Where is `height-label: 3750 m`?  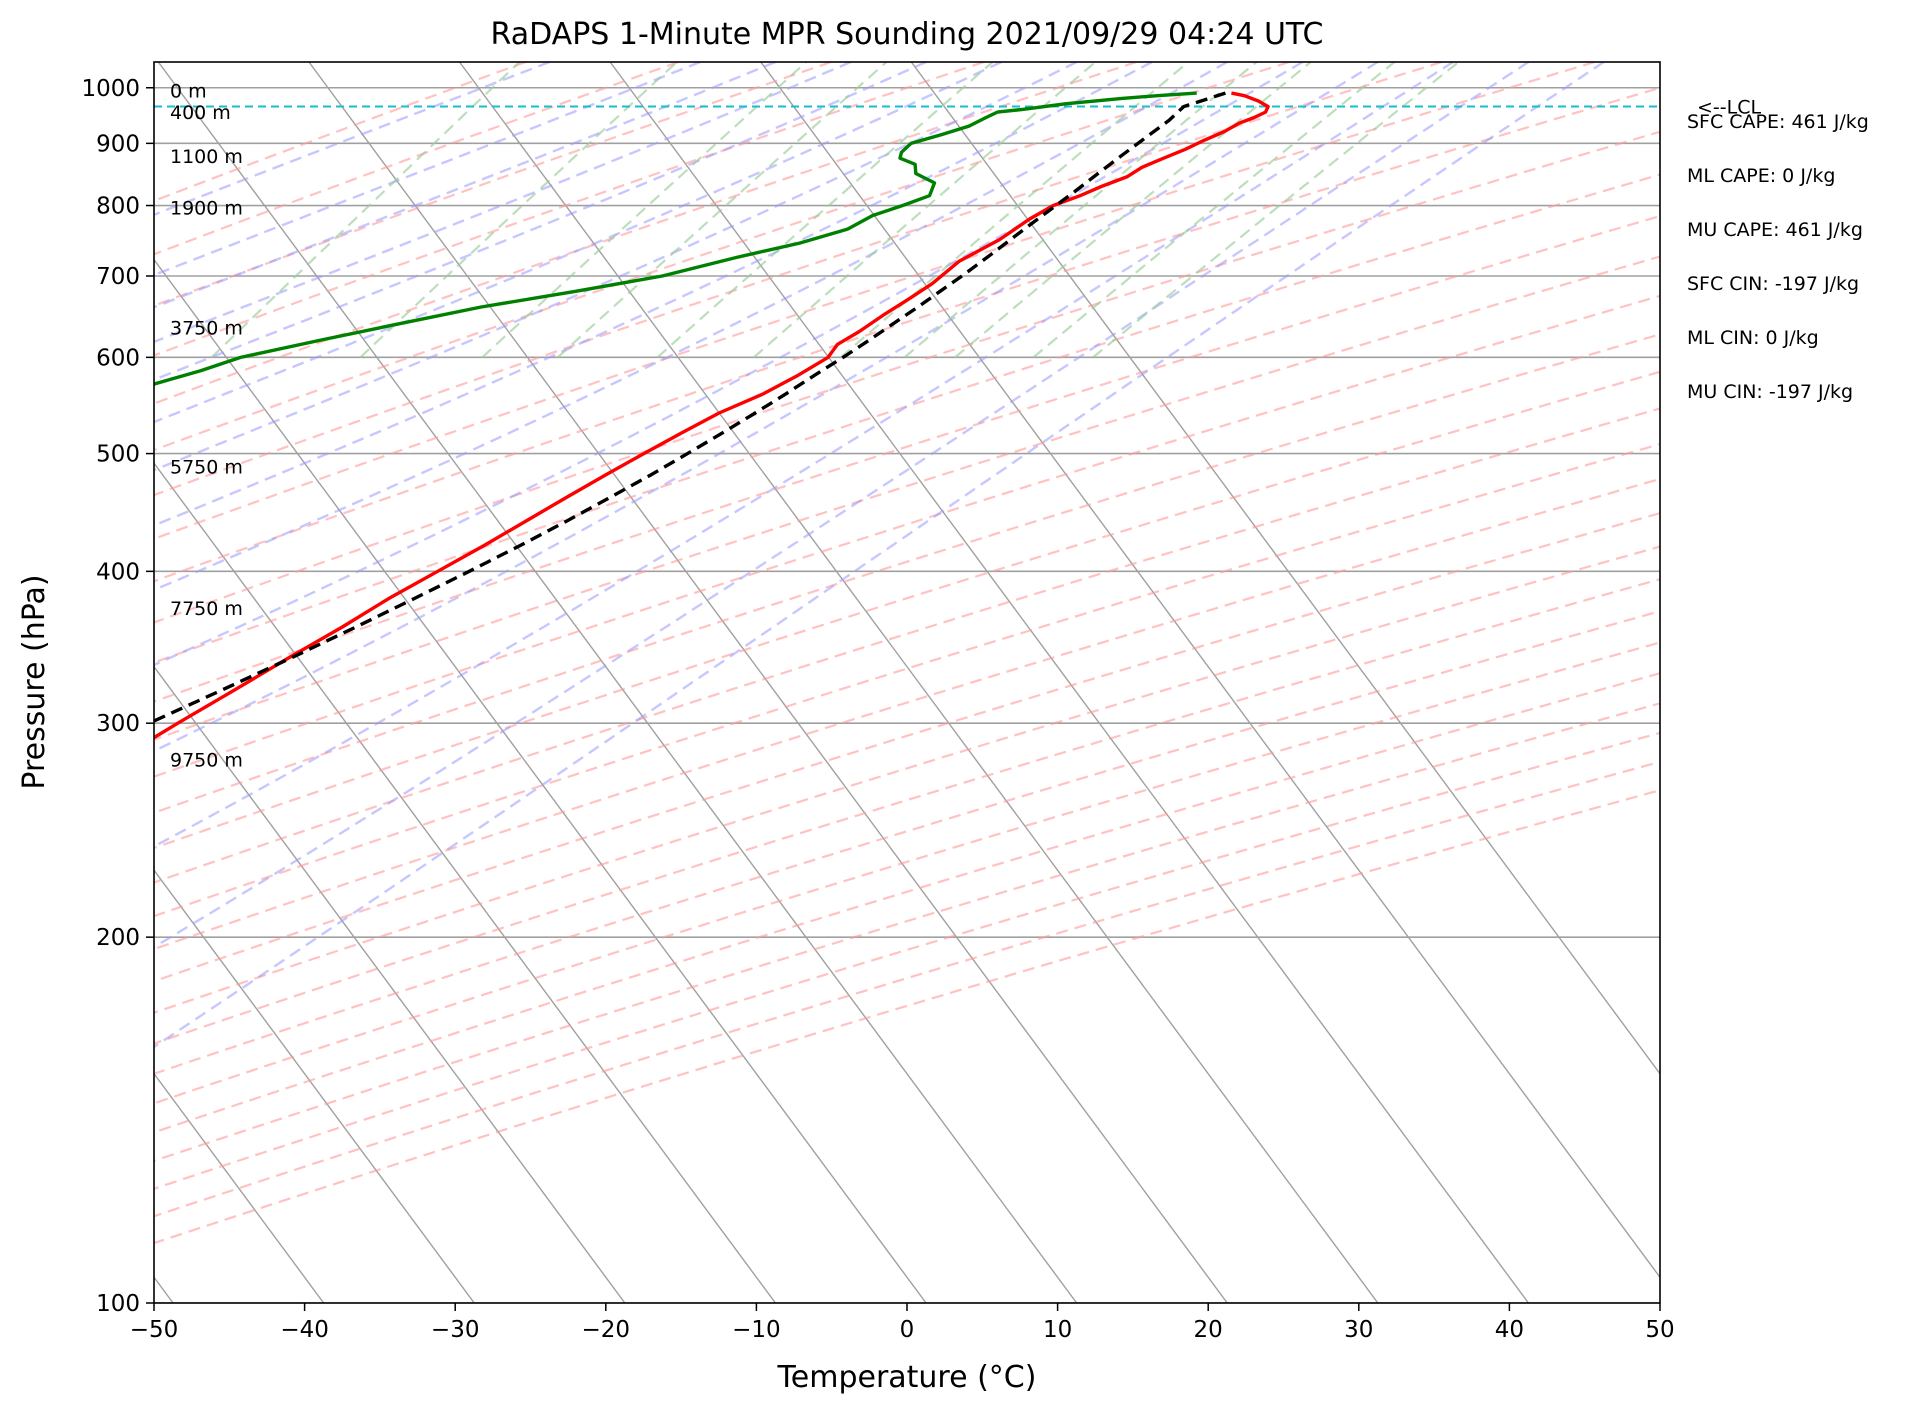
height-label: 3750 m is located at coordinates (206, 328).